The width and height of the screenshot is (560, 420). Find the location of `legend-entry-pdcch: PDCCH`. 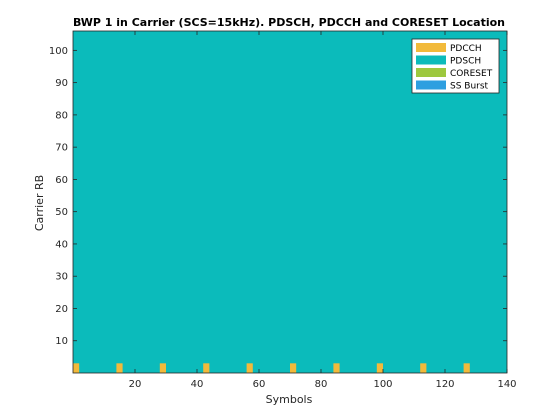

legend-entry-pdcch: PDCCH is located at coordinates (466, 49).